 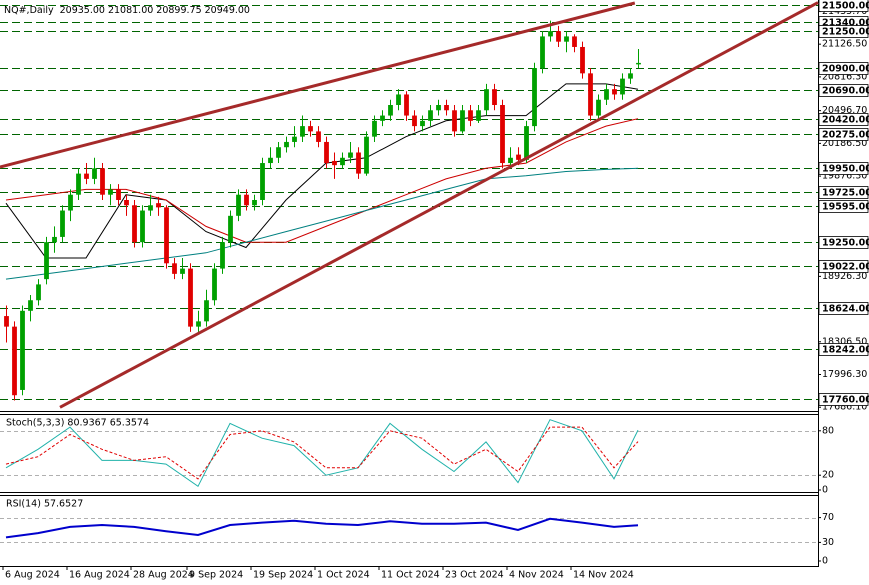 What do you see at coordinates (844, 374) in the screenshot?
I see `y-tick-label: 17996.30` at bounding box center [844, 374].